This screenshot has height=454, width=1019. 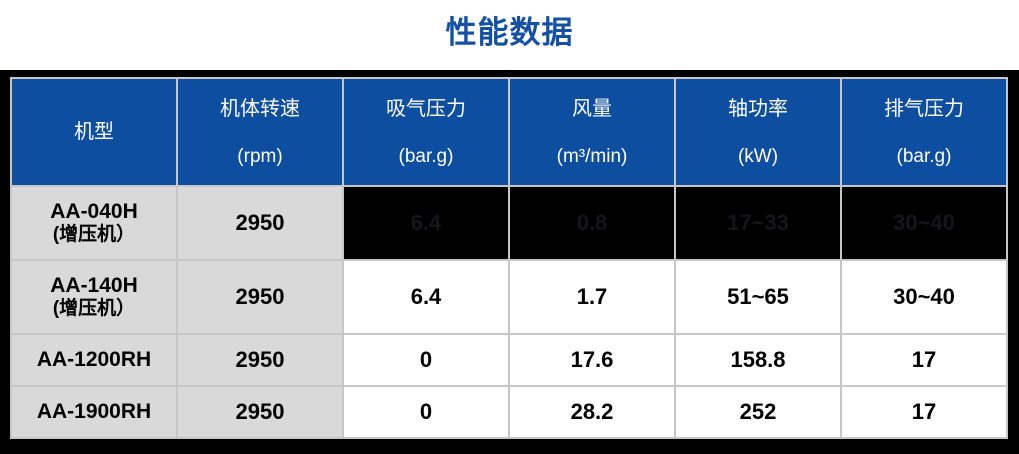 I want to click on column-header-2: 吸气压力 (bar.g), so click(x=426, y=132).